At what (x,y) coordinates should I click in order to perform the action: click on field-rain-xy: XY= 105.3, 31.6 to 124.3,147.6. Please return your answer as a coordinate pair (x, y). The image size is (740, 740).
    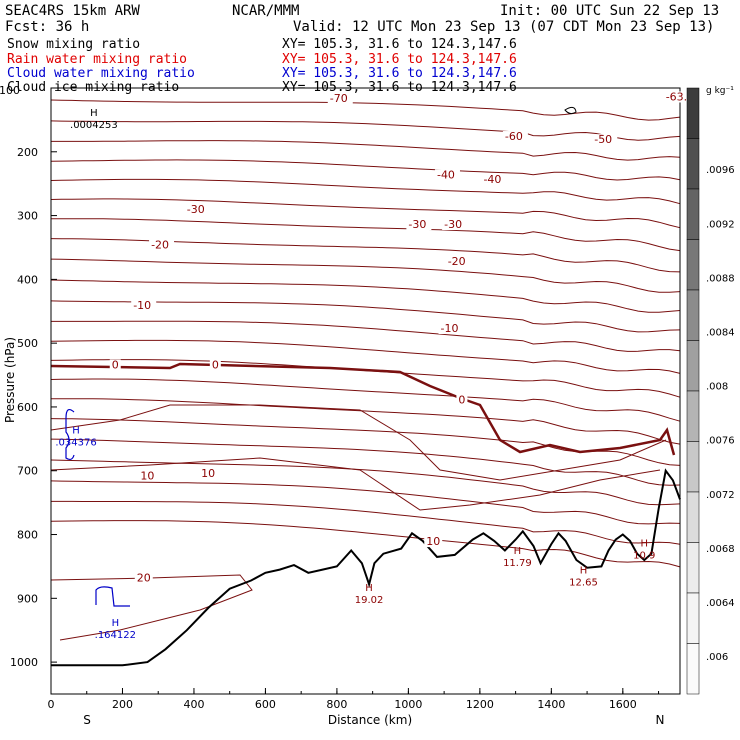
    Looking at the image, I should click on (399, 59).